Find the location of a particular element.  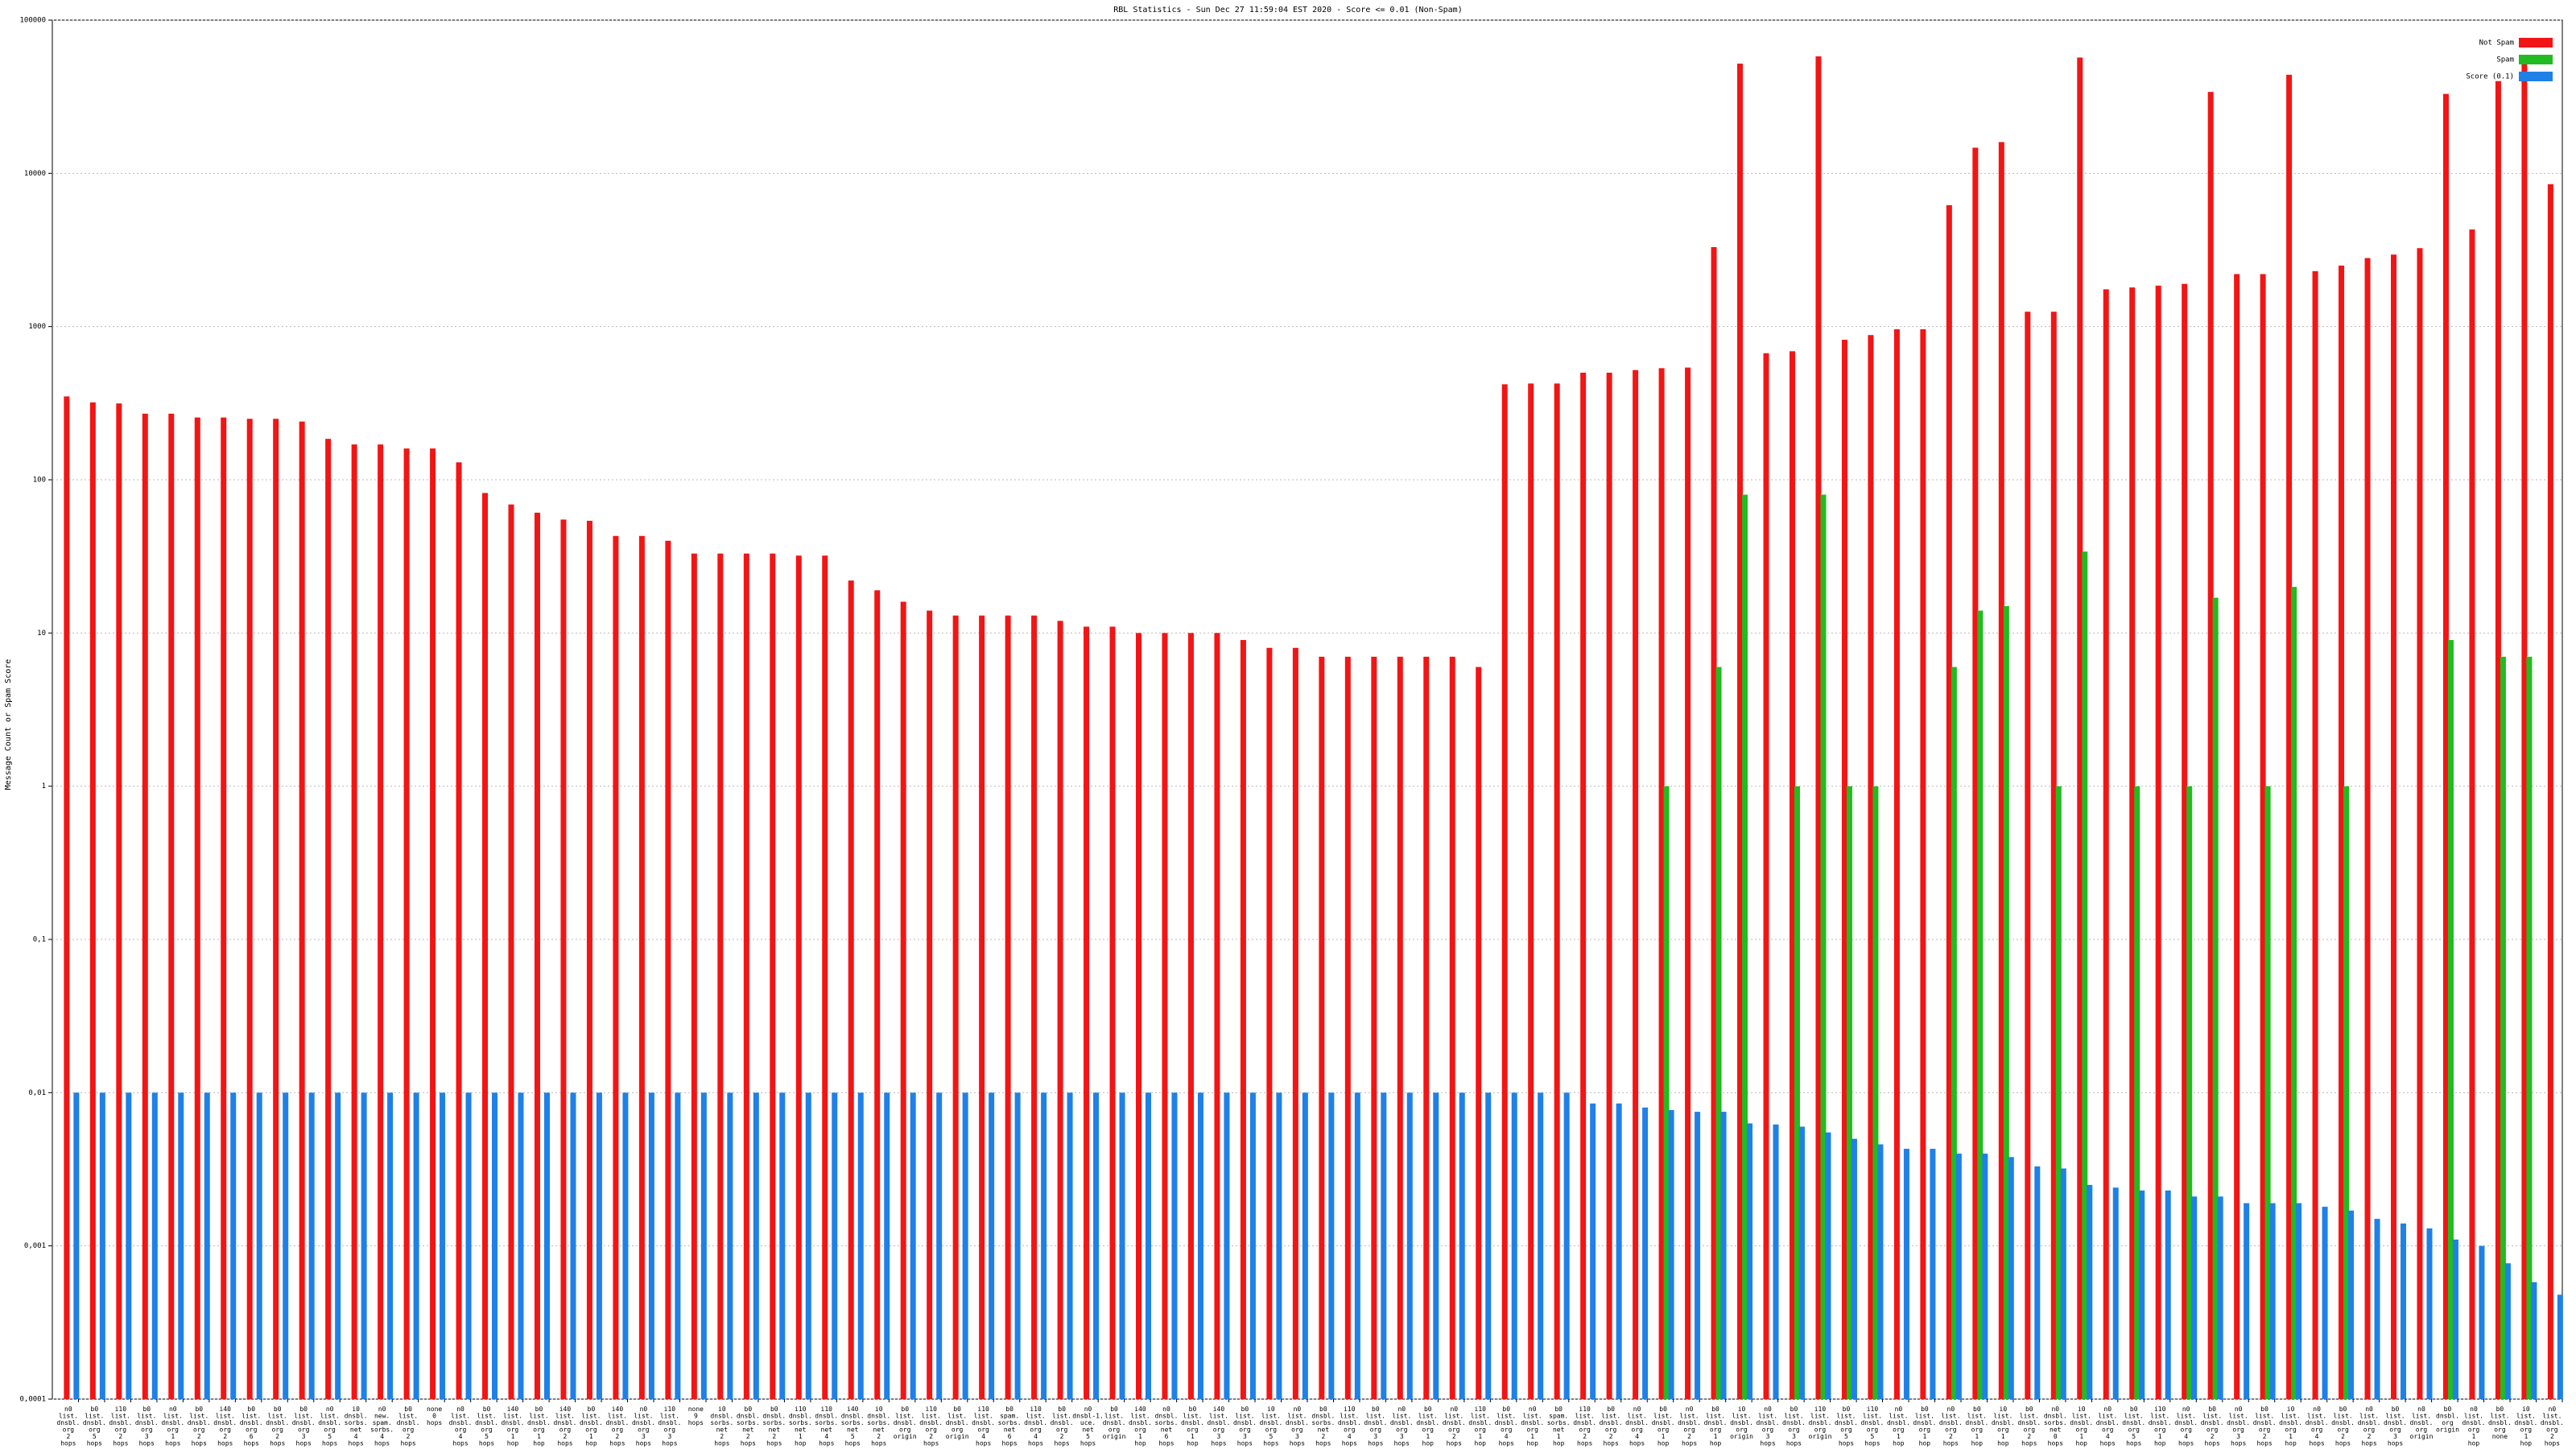

x-tick-label: n0 list. dnsbl. org 5 hops is located at coordinates (329, 1426).